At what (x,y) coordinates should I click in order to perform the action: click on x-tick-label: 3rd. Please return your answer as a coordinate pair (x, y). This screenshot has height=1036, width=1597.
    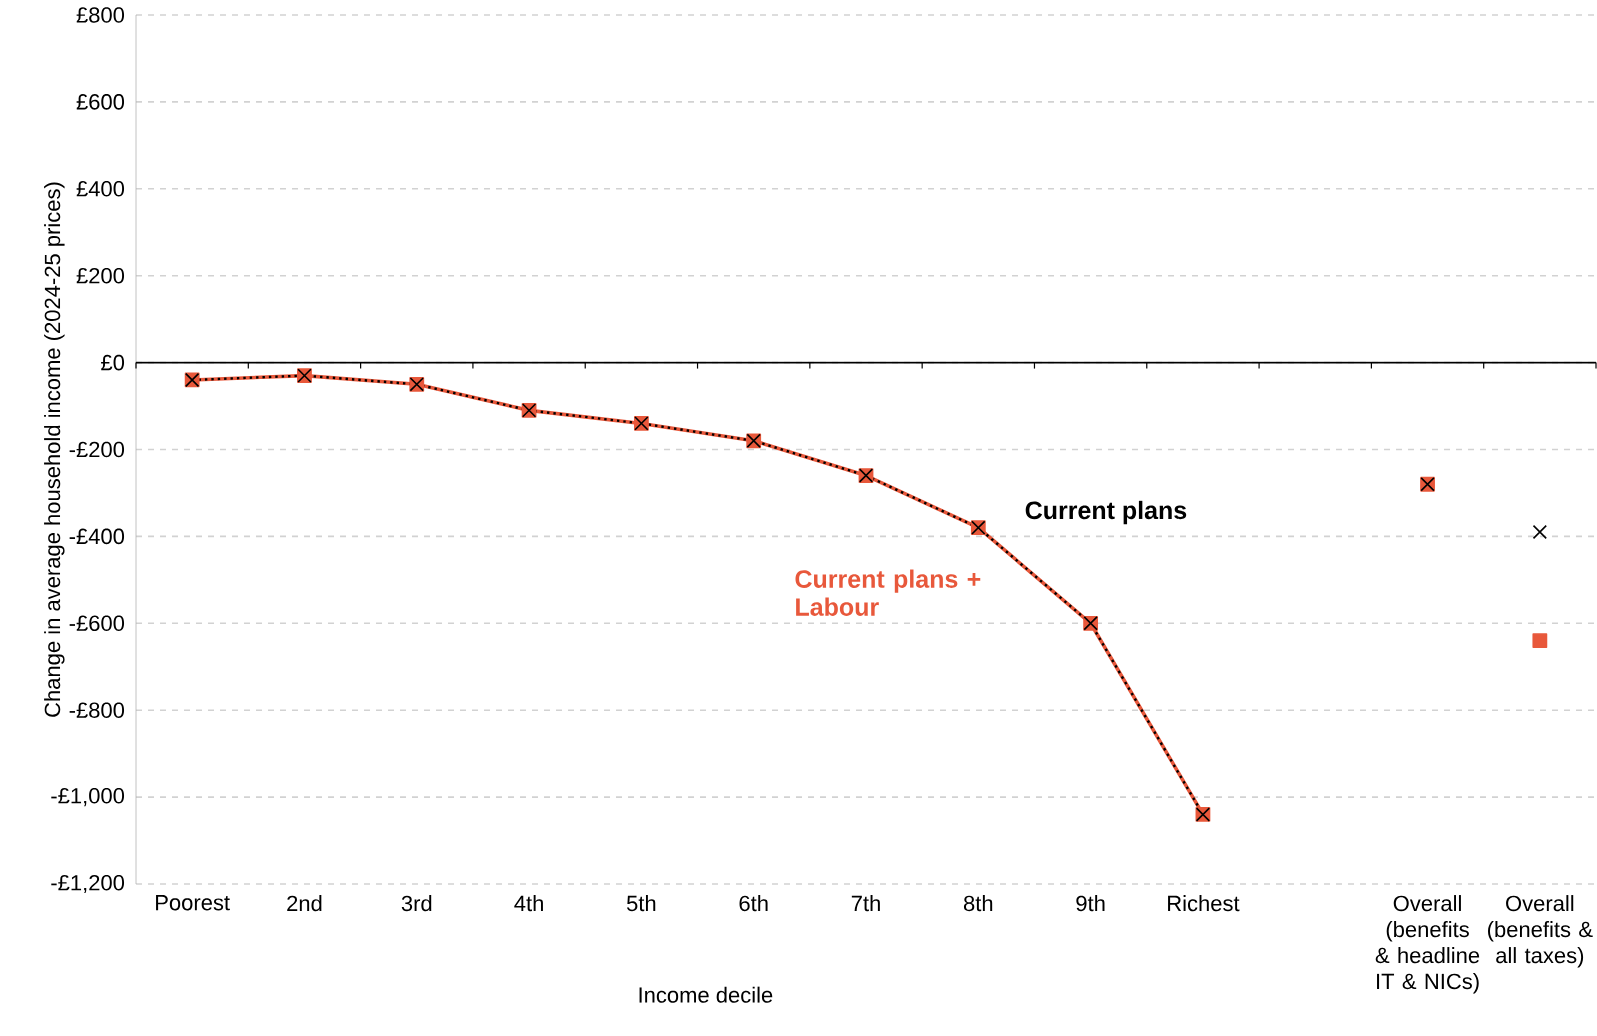
    Looking at the image, I should click on (416, 903).